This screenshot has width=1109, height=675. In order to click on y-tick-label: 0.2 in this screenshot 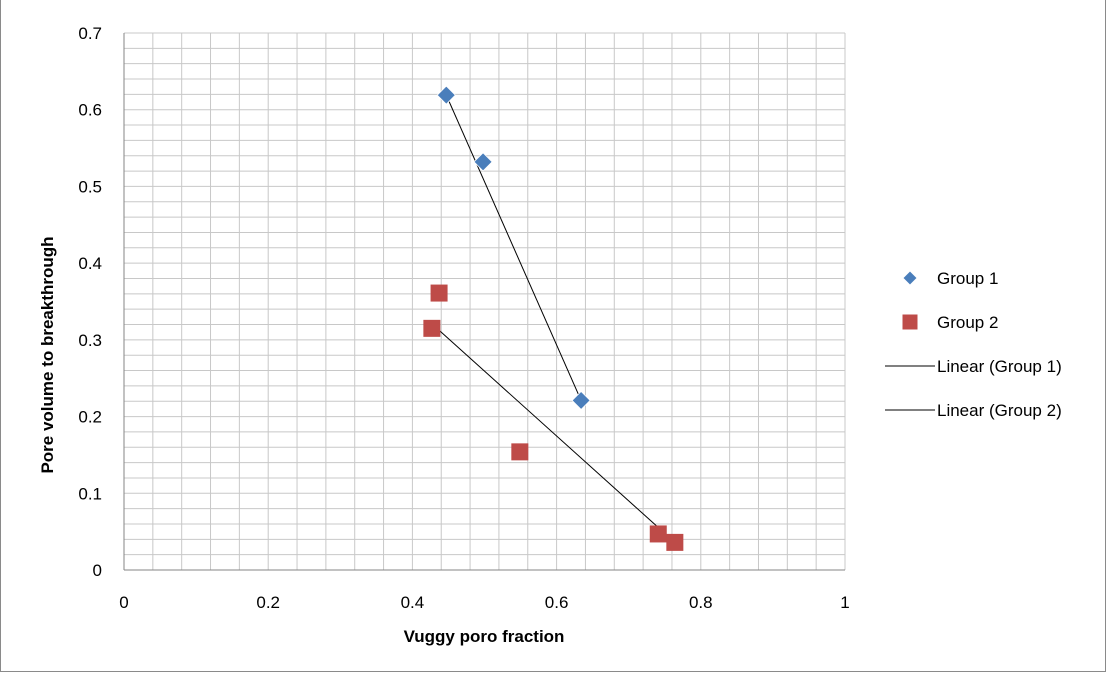, I will do `click(90, 417)`.